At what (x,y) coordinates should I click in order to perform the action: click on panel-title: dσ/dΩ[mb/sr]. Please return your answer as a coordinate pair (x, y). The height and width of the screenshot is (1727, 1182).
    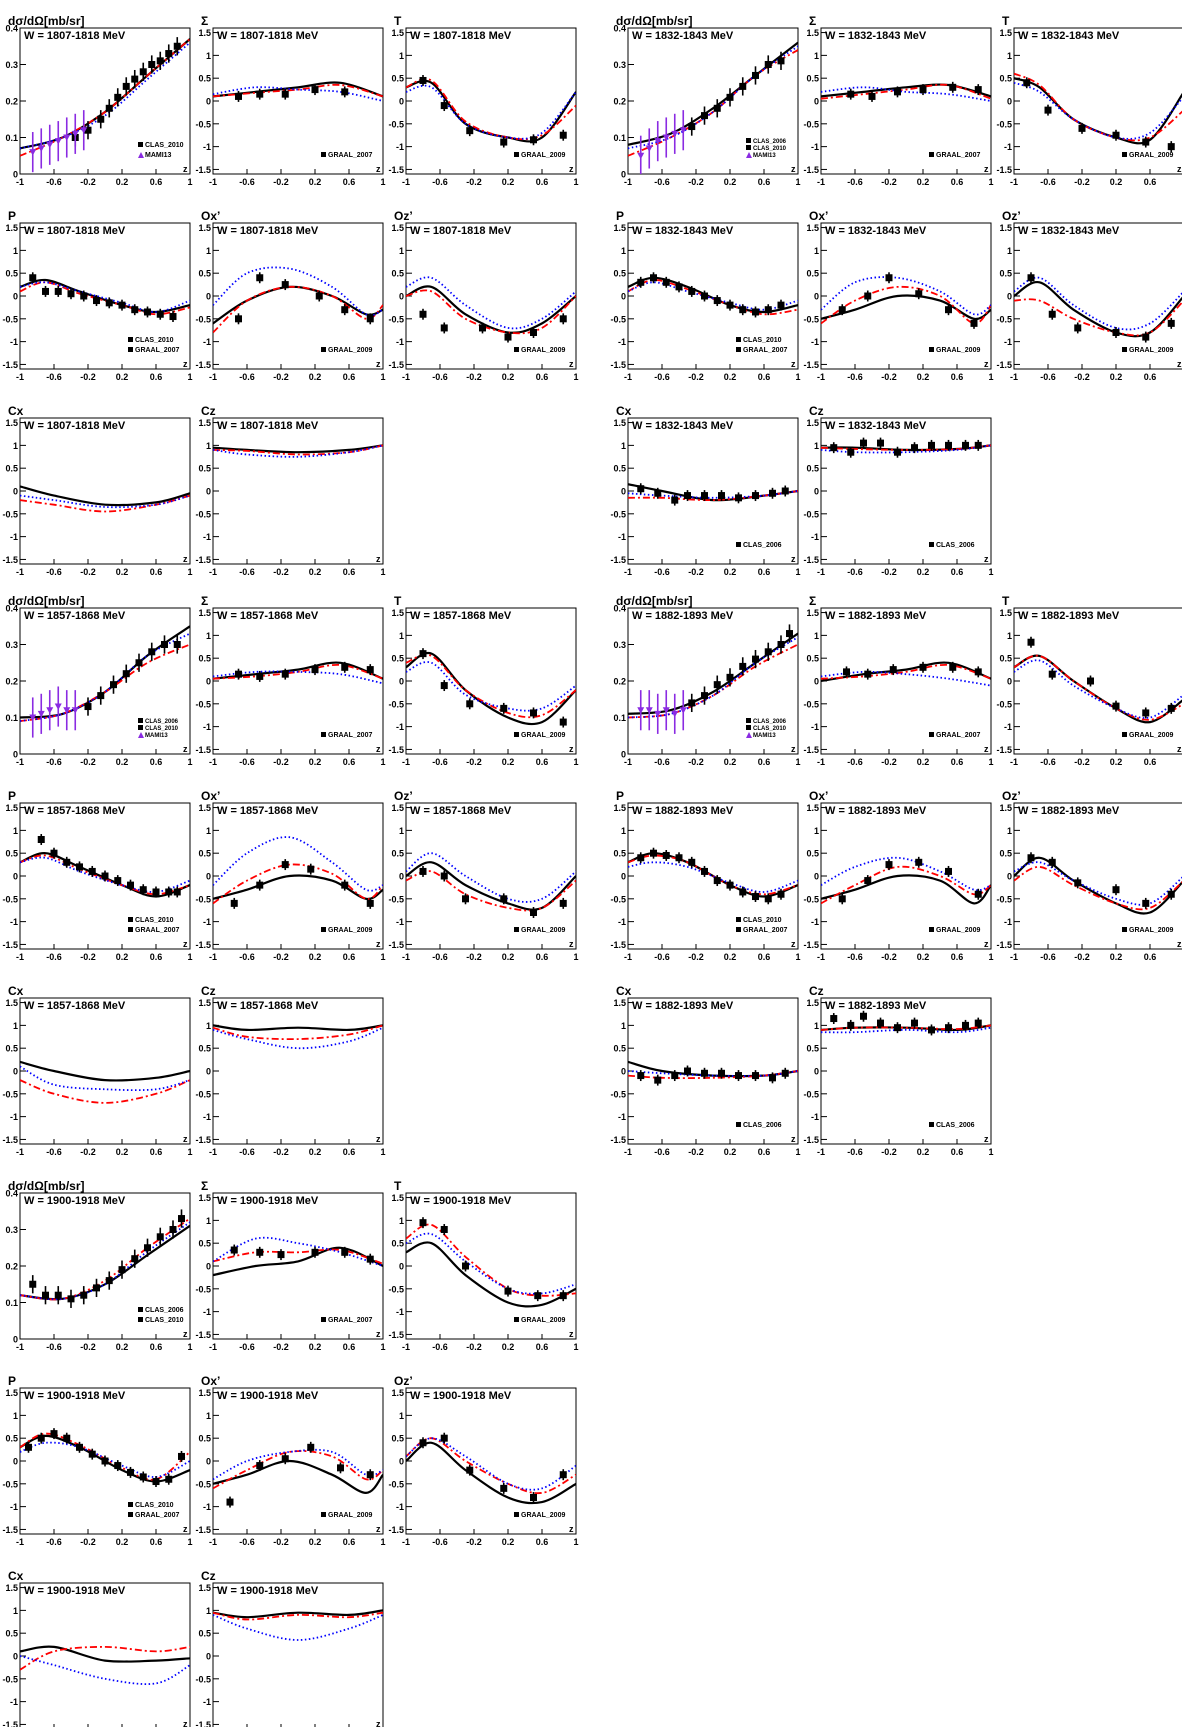
    Looking at the image, I should click on (654, 21).